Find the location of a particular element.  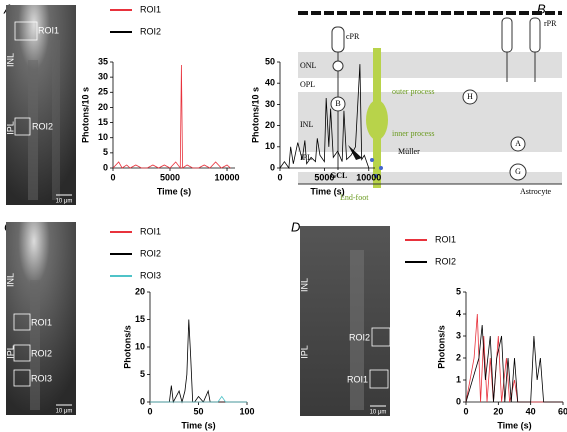

y-tick-label: 25 is located at coordinates (103, 92).